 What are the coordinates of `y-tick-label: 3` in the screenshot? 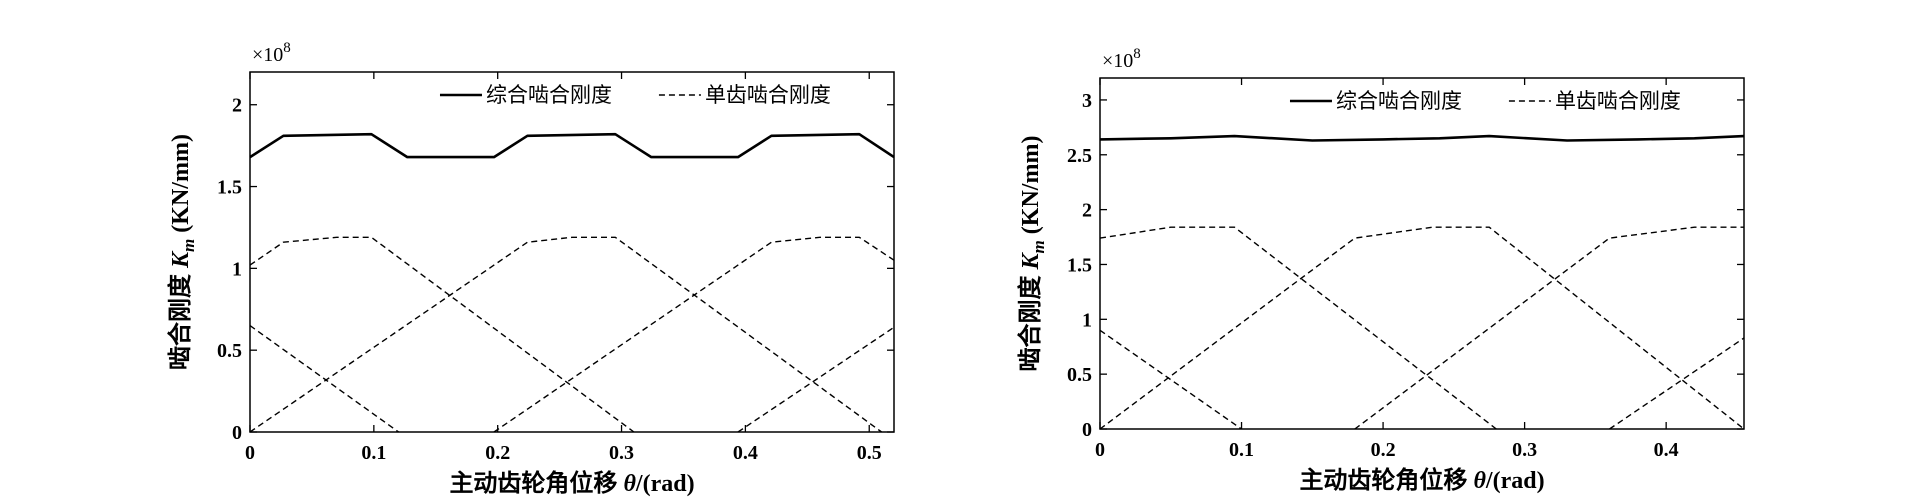 It's located at (1087, 101).